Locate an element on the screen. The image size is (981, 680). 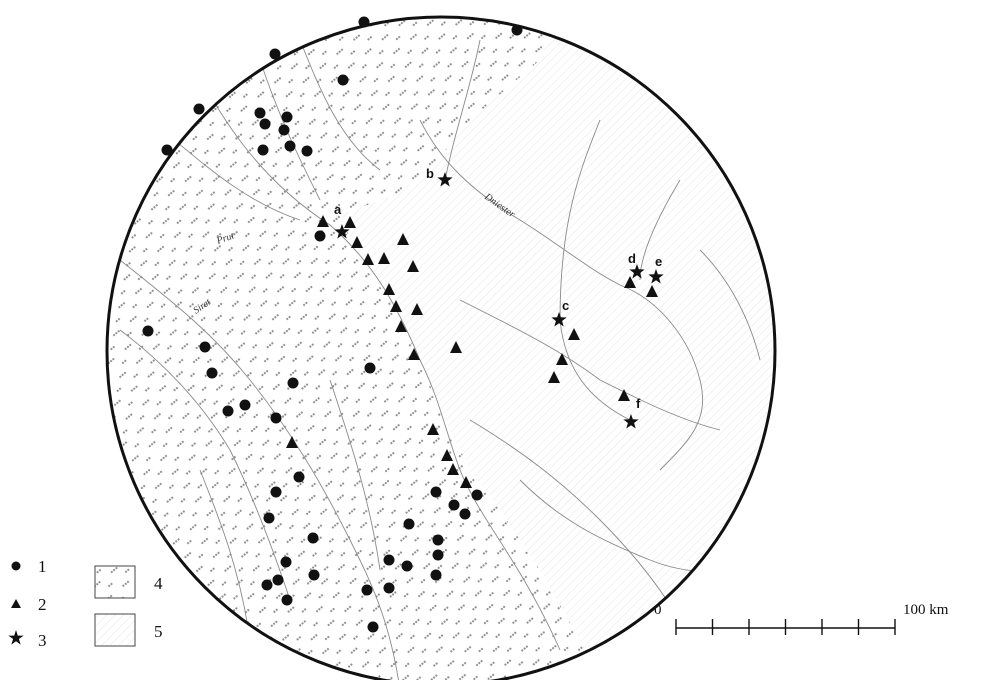
site-label-a: a is located at coordinates (338, 209).